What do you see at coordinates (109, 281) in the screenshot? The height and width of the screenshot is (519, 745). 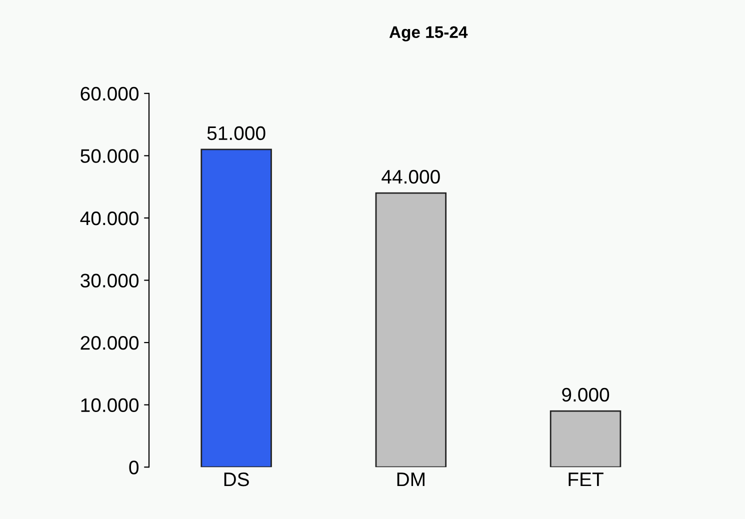 I see `y-tick-label: 30.000` at bounding box center [109, 281].